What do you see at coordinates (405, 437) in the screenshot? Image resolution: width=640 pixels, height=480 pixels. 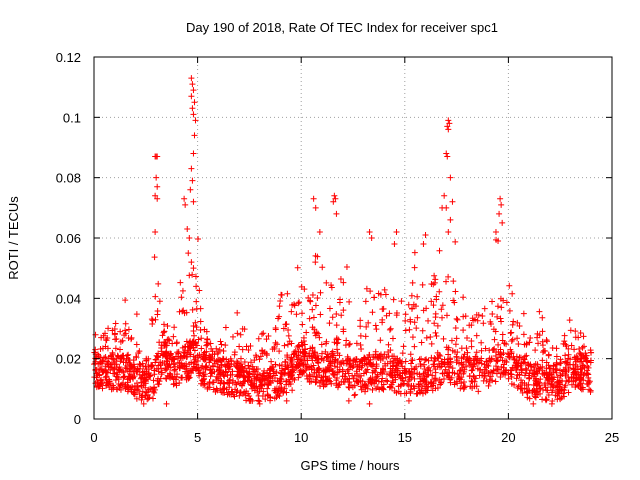 I see `x-tick-label: 15` at bounding box center [405, 437].